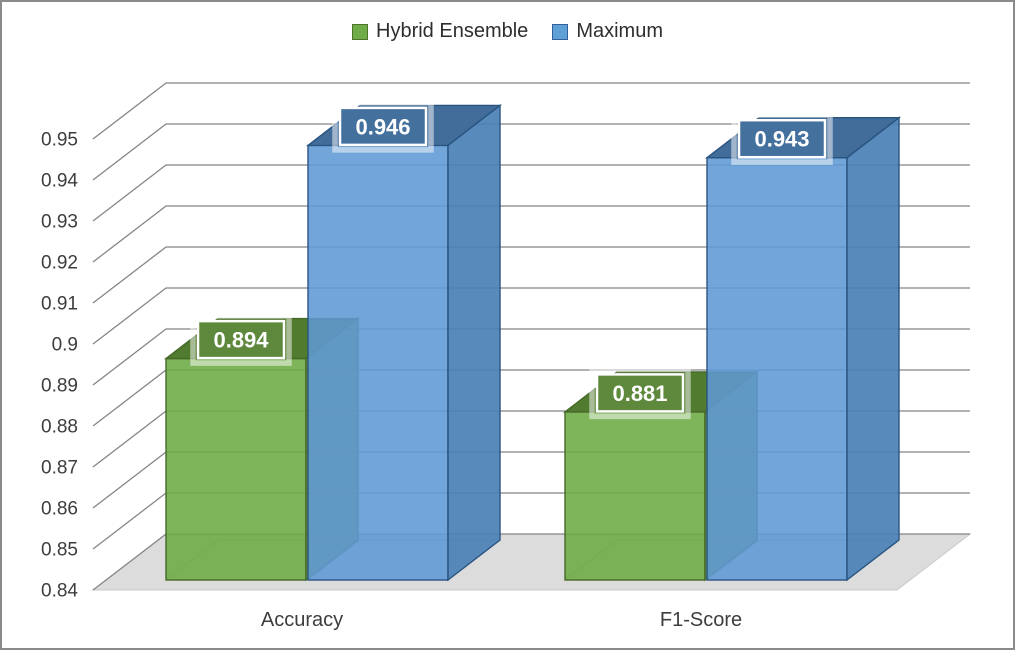 The height and width of the screenshot is (650, 1015). What do you see at coordinates (59, 427) in the screenshot?
I see `y-tick-label: 0.88` at bounding box center [59, 427].